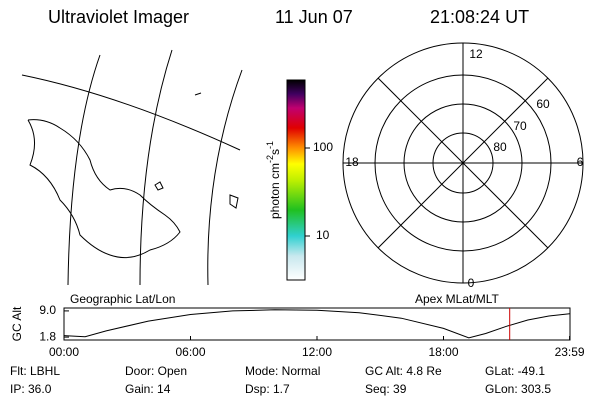 This screenshot has width=600, height=400. What do you see at coordinates (35, 371) in the screenshot?
I see `status-field: Flt: LBHL` at bounding box center [35, 371].